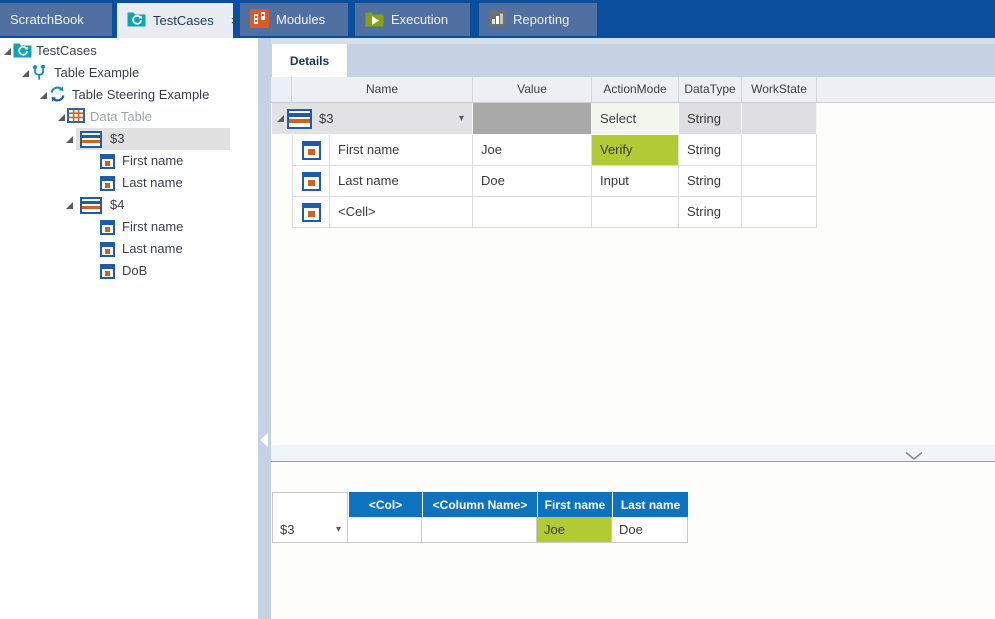  Describe the element at coordinates (401, 181) in the screenshot. I see `details-name-cell: Last name` at that location.